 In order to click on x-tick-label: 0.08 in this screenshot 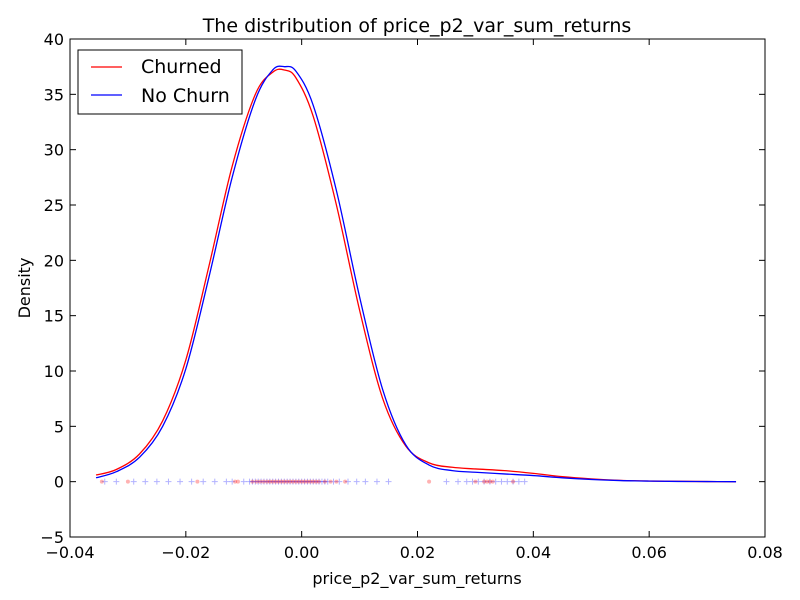, I will do `click(765, 552)`.